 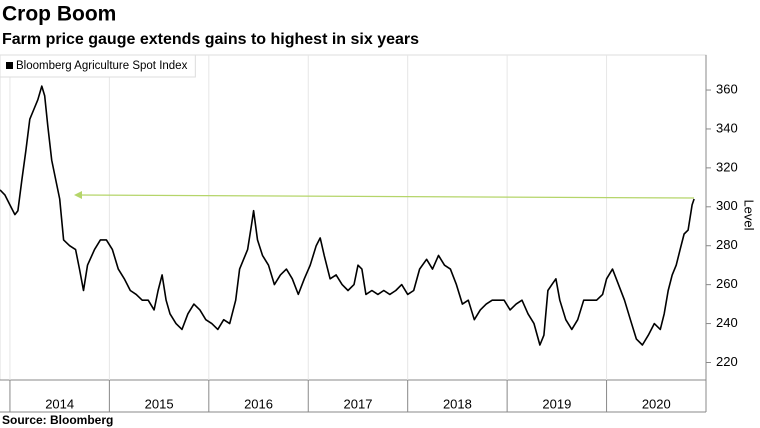 What do you see at coordinates (358, 403) in the screenshot?
I see `x-tick-label: 2017` at bounding box center [358, 403].